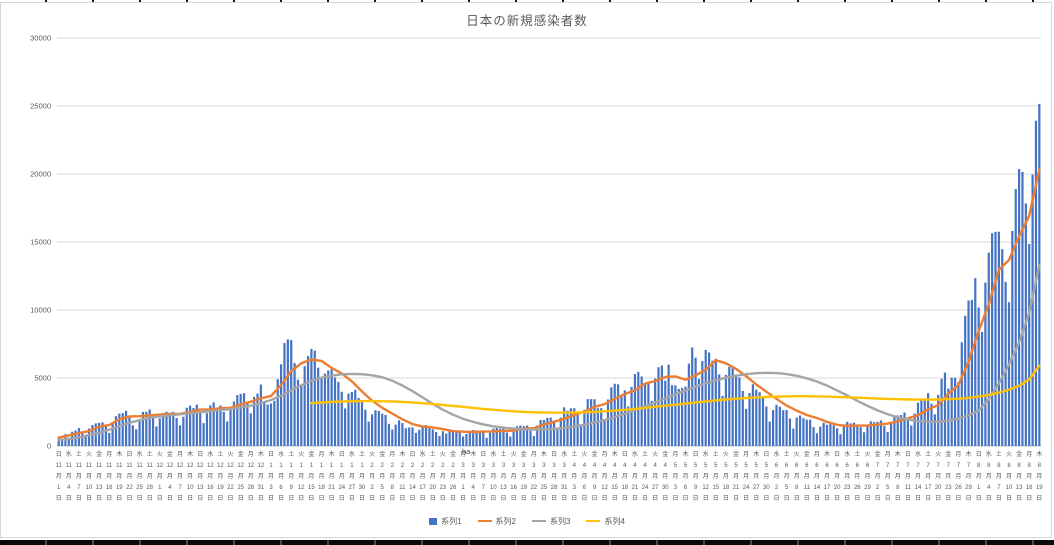 The image size is (1054, 545). I want to click on x-tick-label: 月 1 月 18 日, so click(321, 476).